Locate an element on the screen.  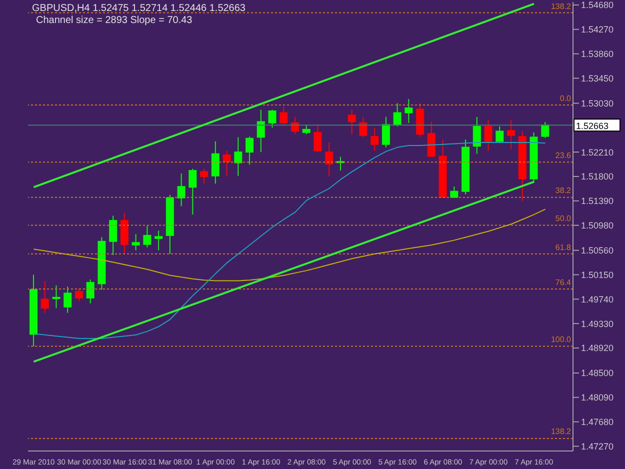
y-tick-label: 1.47270 is located at coordinates (597, 446).